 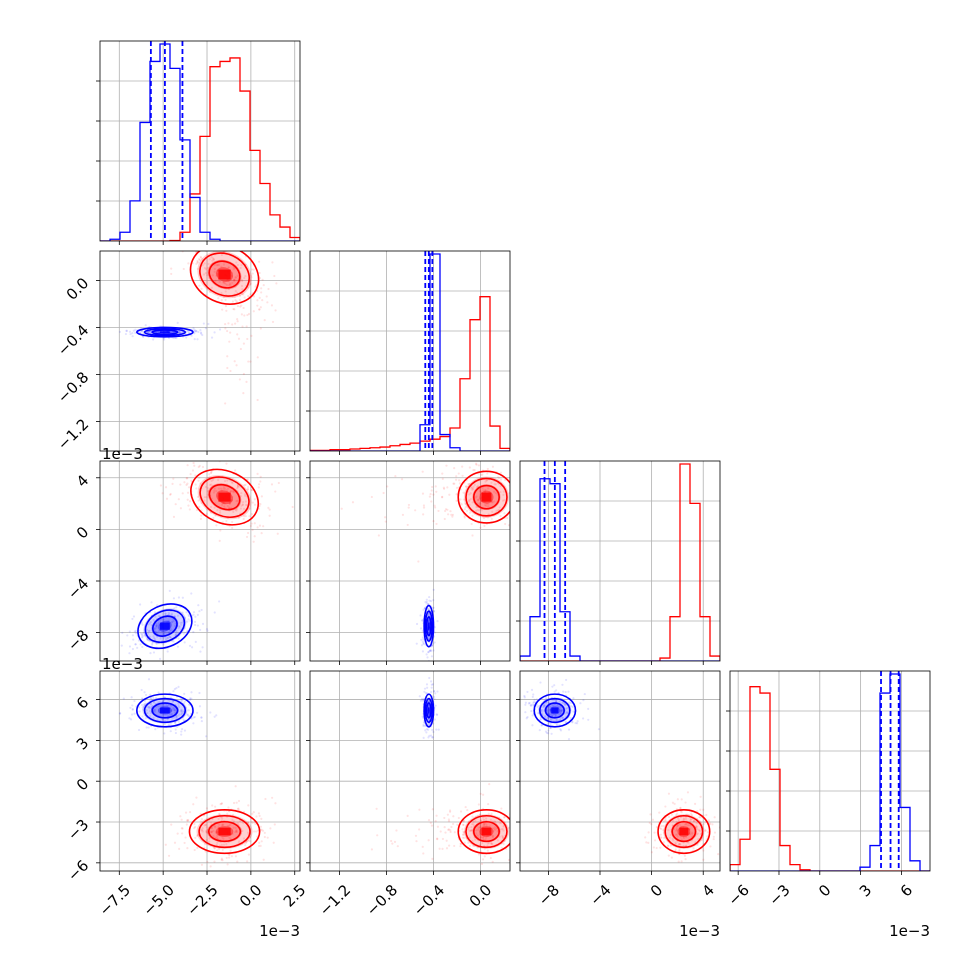 What do you see at coordinates (408, 795) in the screenshot?
I see `panel-3-1: −1.2 −0.8 −0.4 0.0` at bounding box center [408, 795].